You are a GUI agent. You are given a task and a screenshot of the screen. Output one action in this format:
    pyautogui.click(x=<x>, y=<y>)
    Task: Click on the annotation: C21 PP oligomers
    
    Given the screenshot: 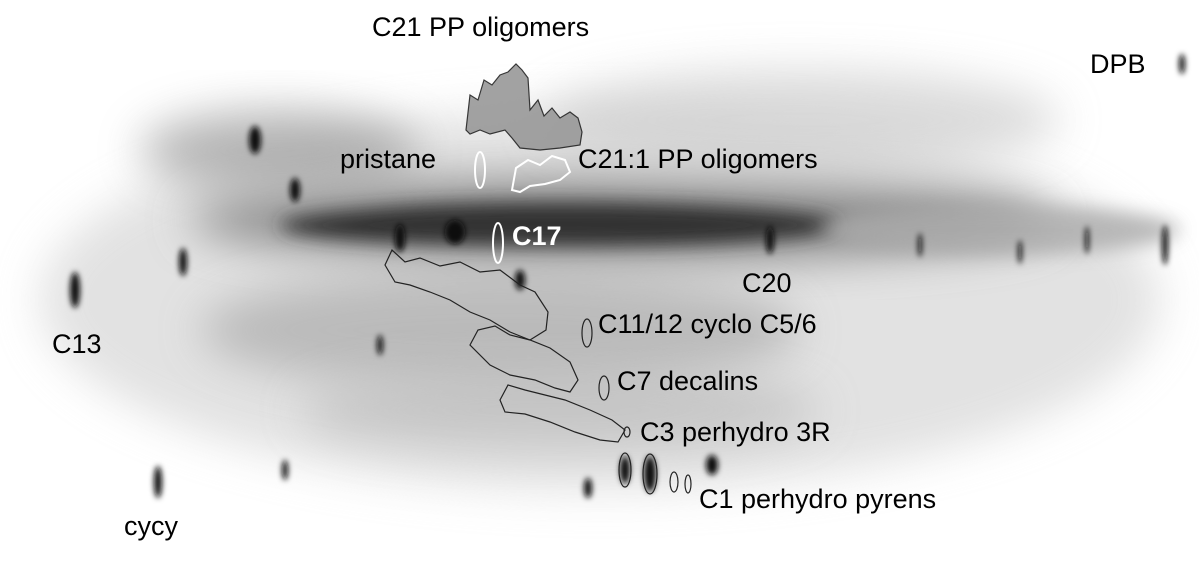 What is the action you would take?
    pyautogui.click(x=480, y=27)
    